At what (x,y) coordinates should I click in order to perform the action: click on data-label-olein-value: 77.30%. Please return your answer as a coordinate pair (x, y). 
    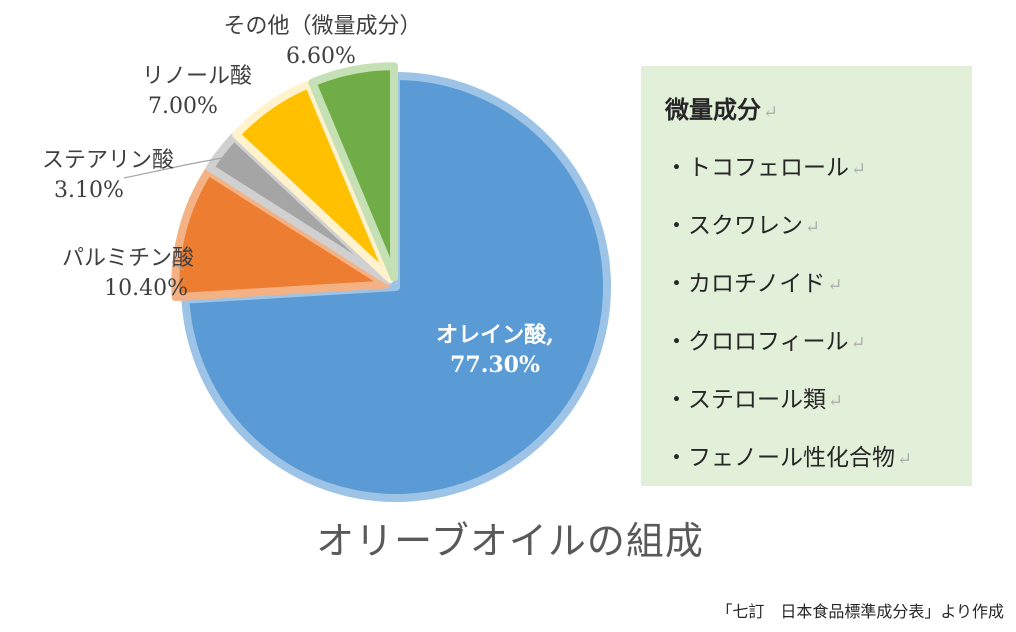
    Looking at the image, I should click on (495, 365).